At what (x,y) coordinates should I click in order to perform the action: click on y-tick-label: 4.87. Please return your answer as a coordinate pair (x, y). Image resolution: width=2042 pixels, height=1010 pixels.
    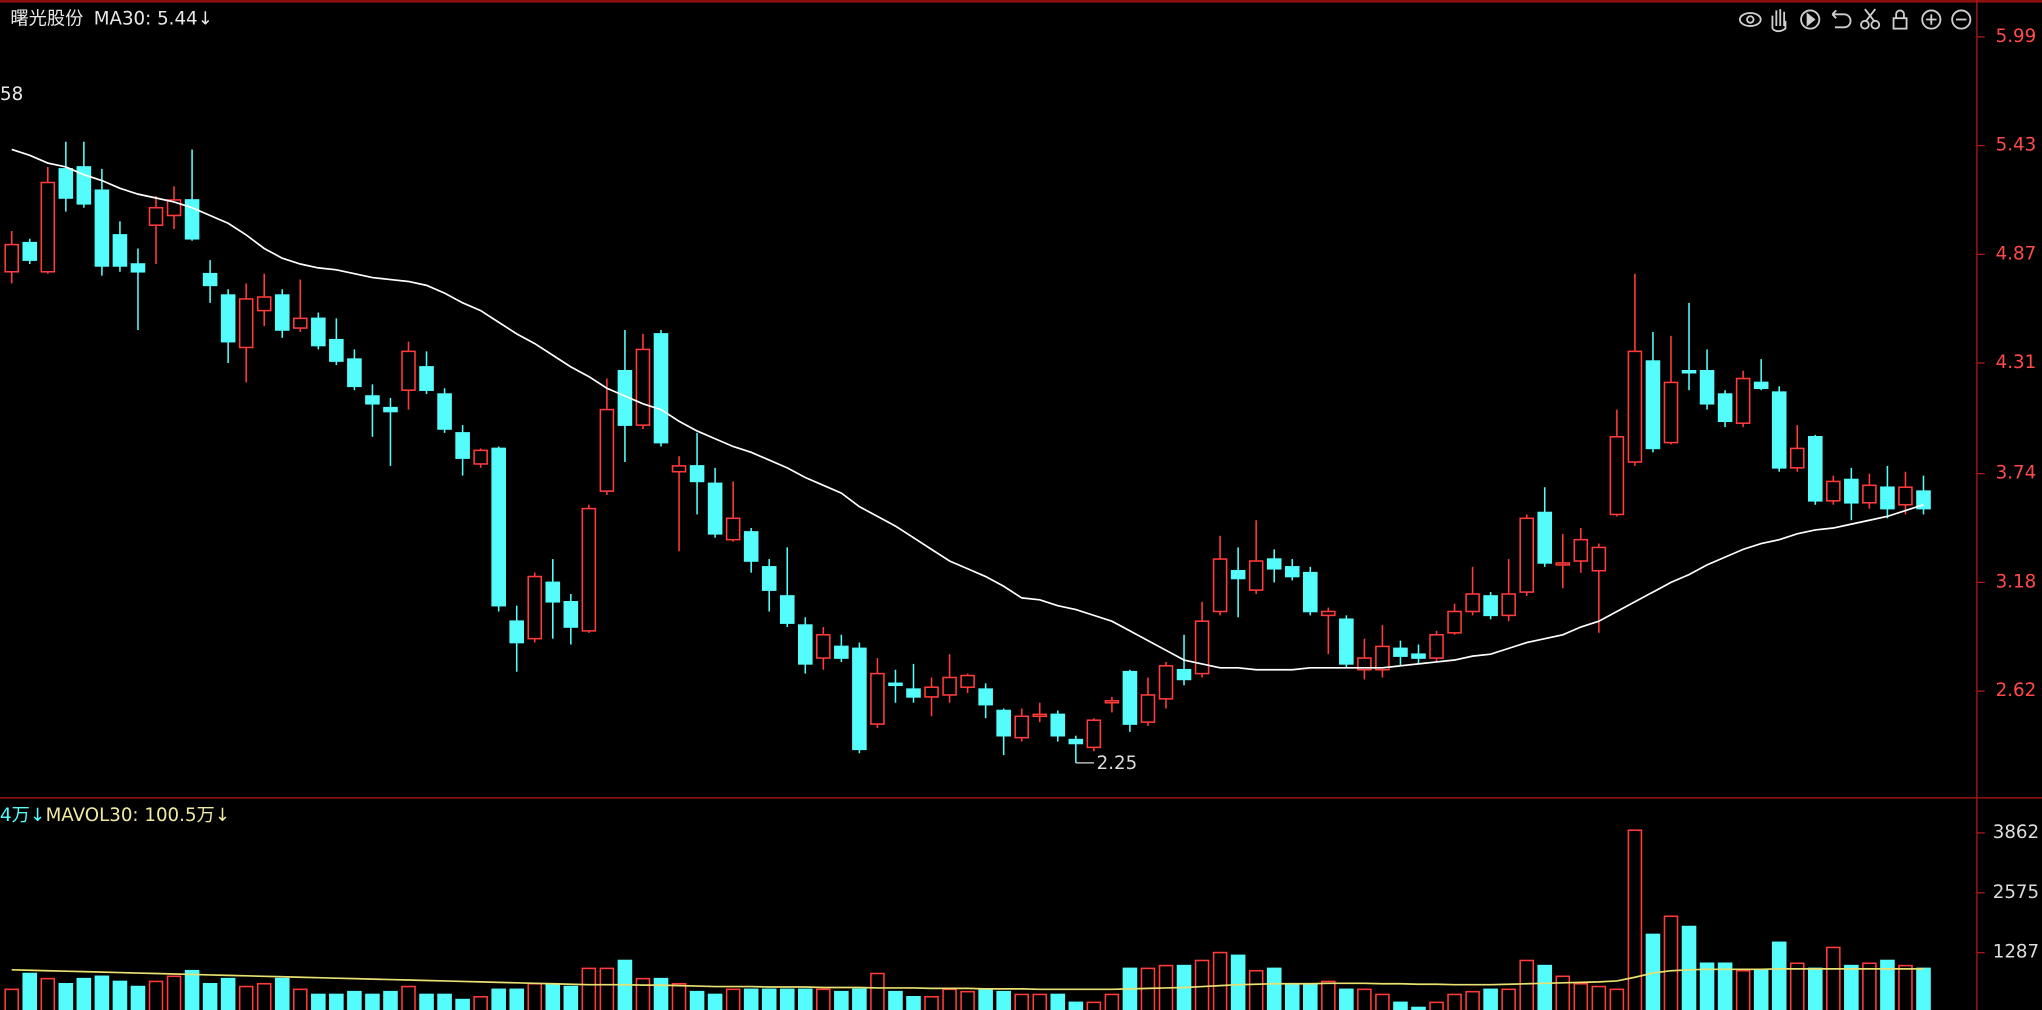
    Looking at the image, I should click on (2016, 253).